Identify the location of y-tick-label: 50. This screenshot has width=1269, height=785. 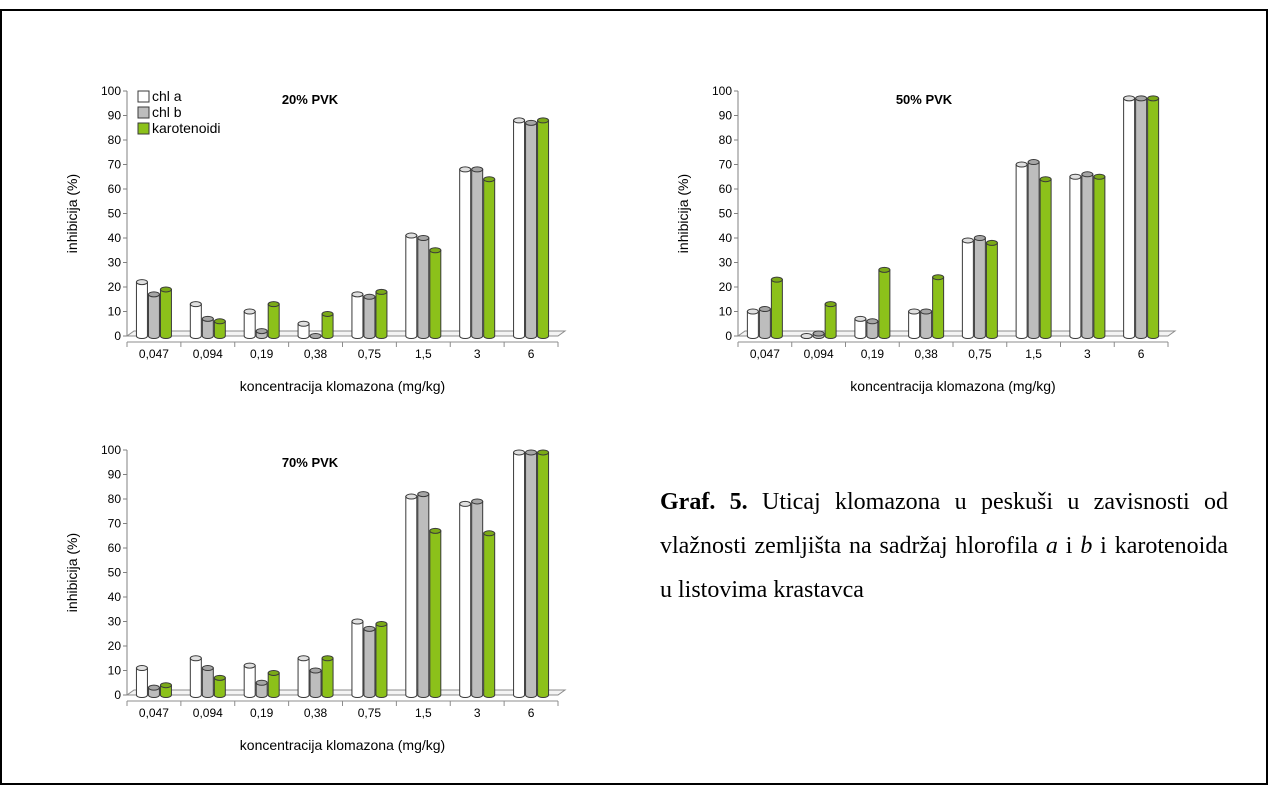
(115, 573).